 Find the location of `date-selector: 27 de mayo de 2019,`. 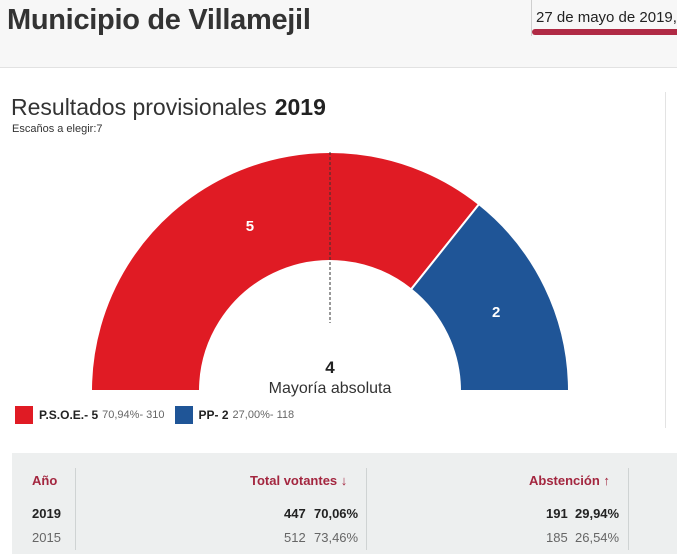

date-selector: 27 de mayo de 2019, is located at coordinates (604, 18).